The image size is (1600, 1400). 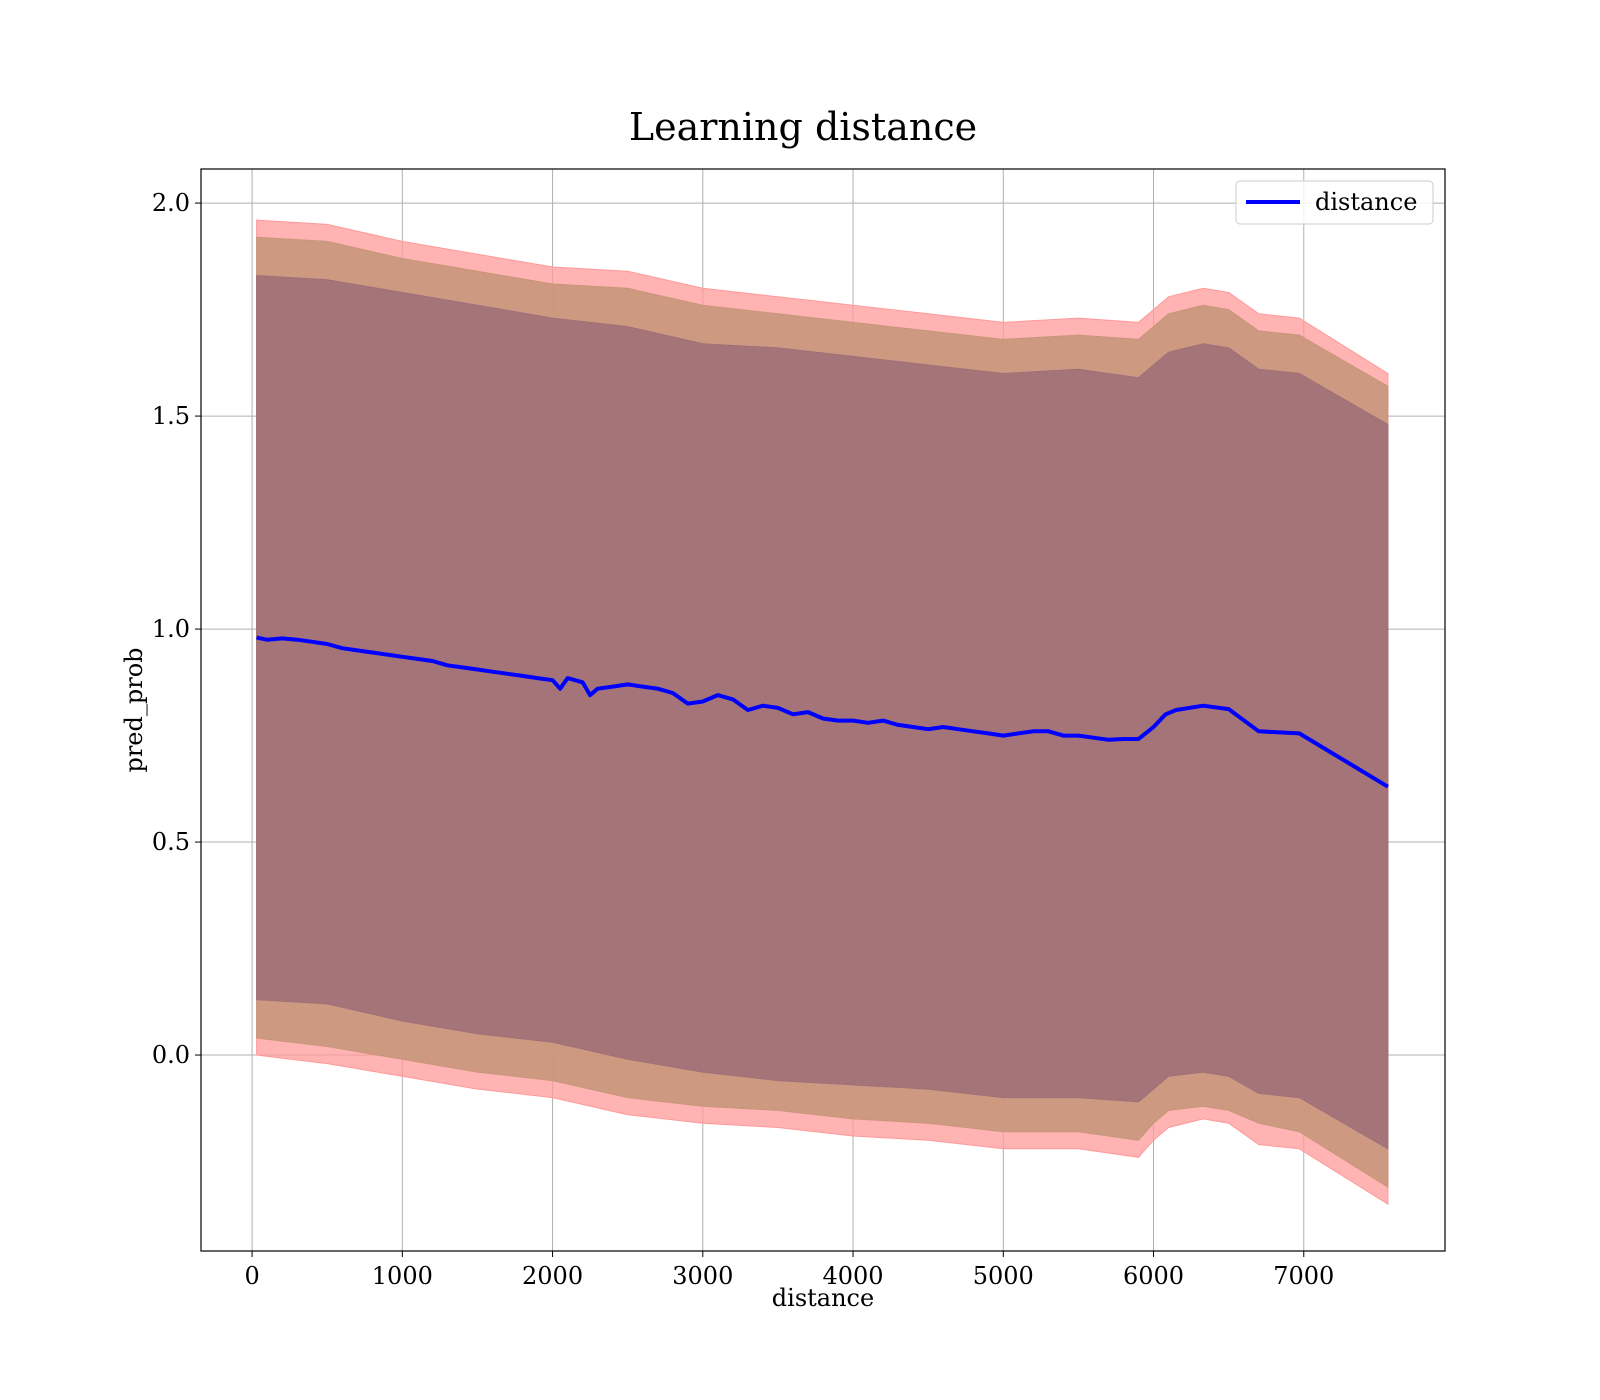 I want to click on x-tick-label: 5000, so click(x=1003, y=1276).